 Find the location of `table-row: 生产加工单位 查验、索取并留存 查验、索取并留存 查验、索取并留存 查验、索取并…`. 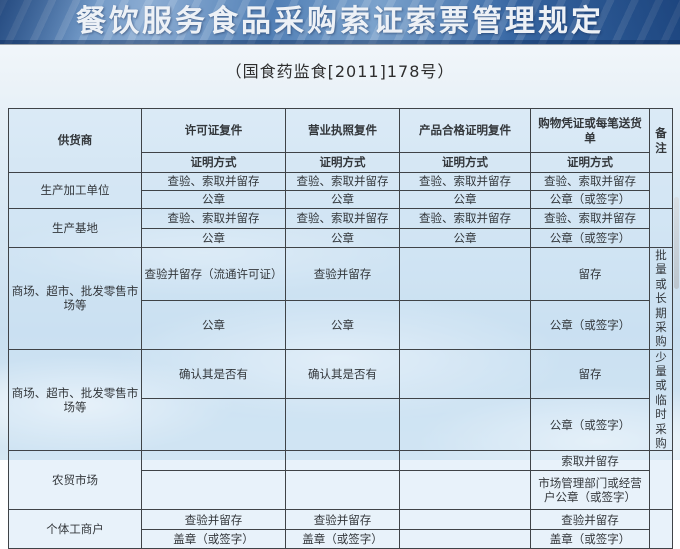

table-row: 生产加工单位 查验、索取并留存 查验、索取并留存 查验、索取并留存 查验、索取并… is located at coordinates (340, 190).